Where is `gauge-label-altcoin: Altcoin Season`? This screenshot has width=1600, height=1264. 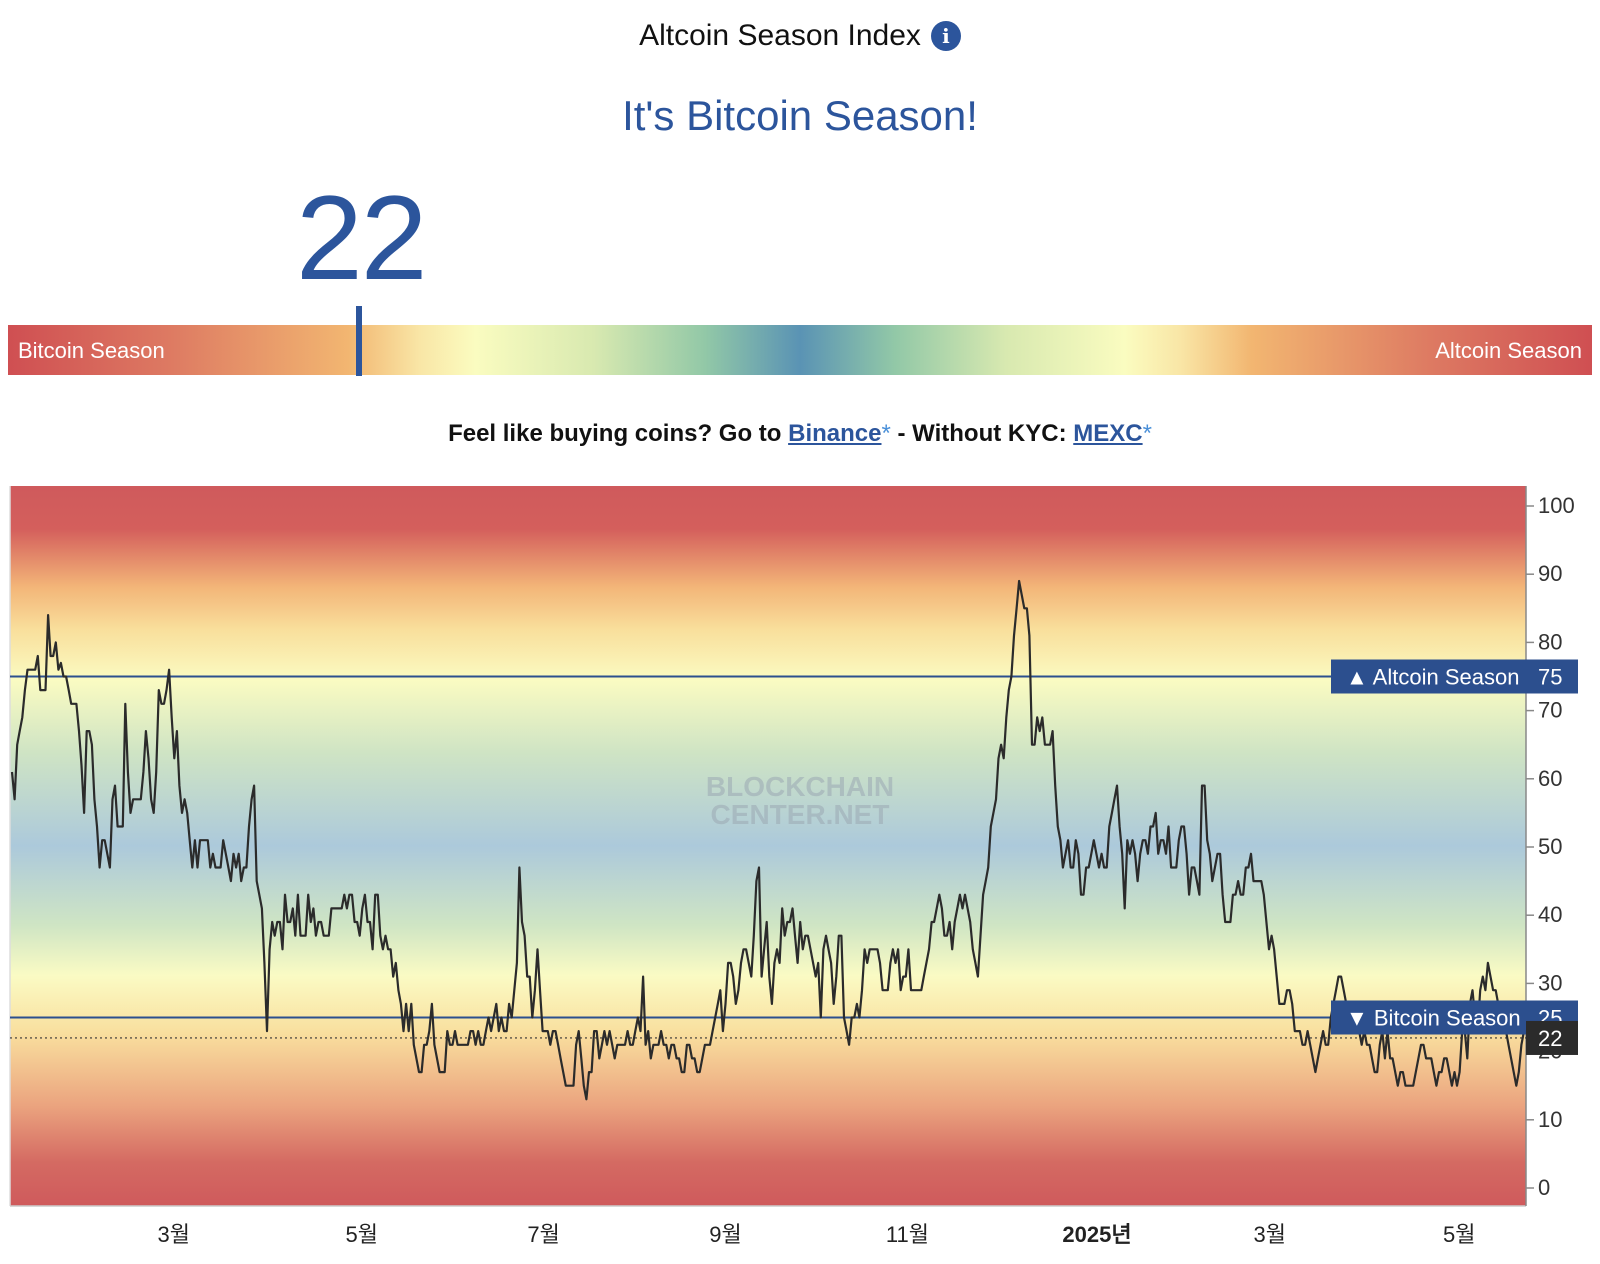
gauge-label-altcoin: Altcoin Season is located at coordinates (1508, 350).